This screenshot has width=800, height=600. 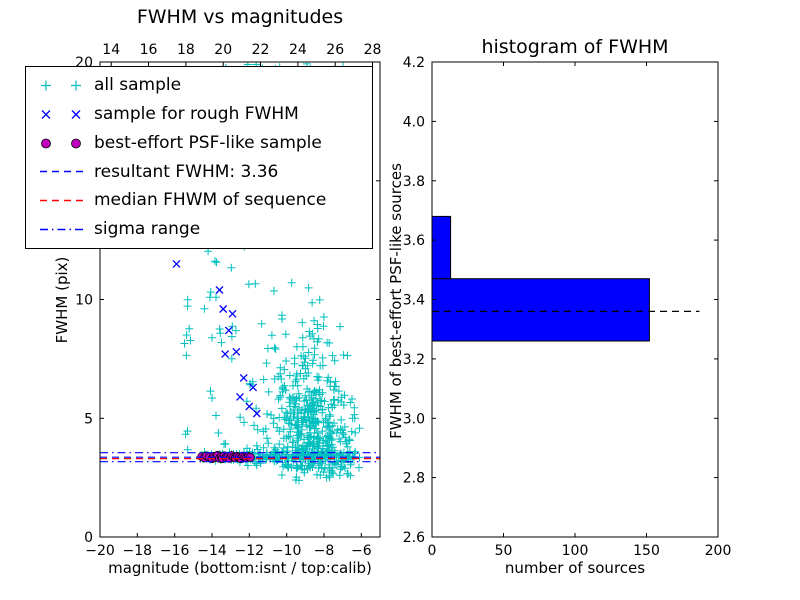 What do you see at coordinates (261, 50) in the screenshot?
I see `svg-text: 22` at bounding box center [261, 50].